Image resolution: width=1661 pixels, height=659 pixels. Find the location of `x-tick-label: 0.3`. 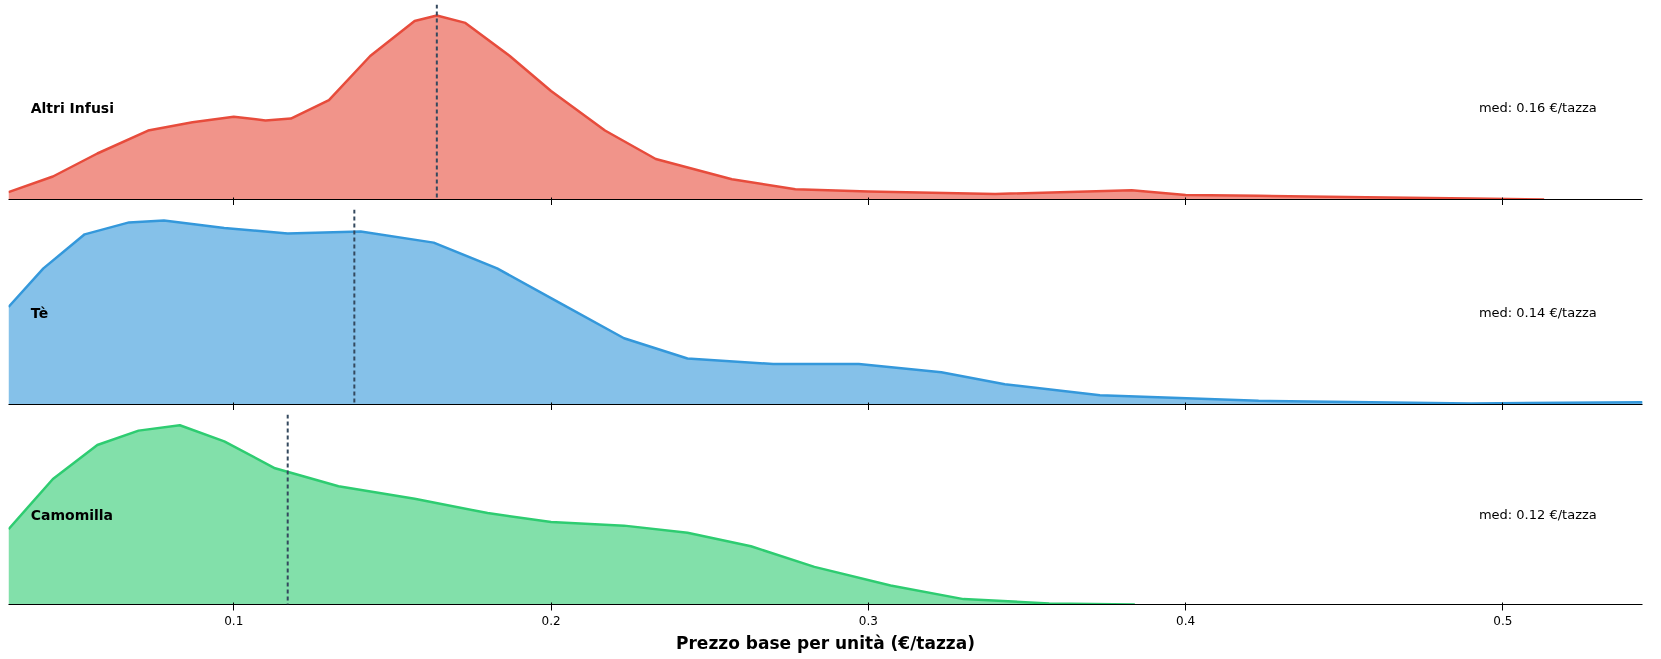

x-tick-label: 0.3 is located at coordinates (868, 620).